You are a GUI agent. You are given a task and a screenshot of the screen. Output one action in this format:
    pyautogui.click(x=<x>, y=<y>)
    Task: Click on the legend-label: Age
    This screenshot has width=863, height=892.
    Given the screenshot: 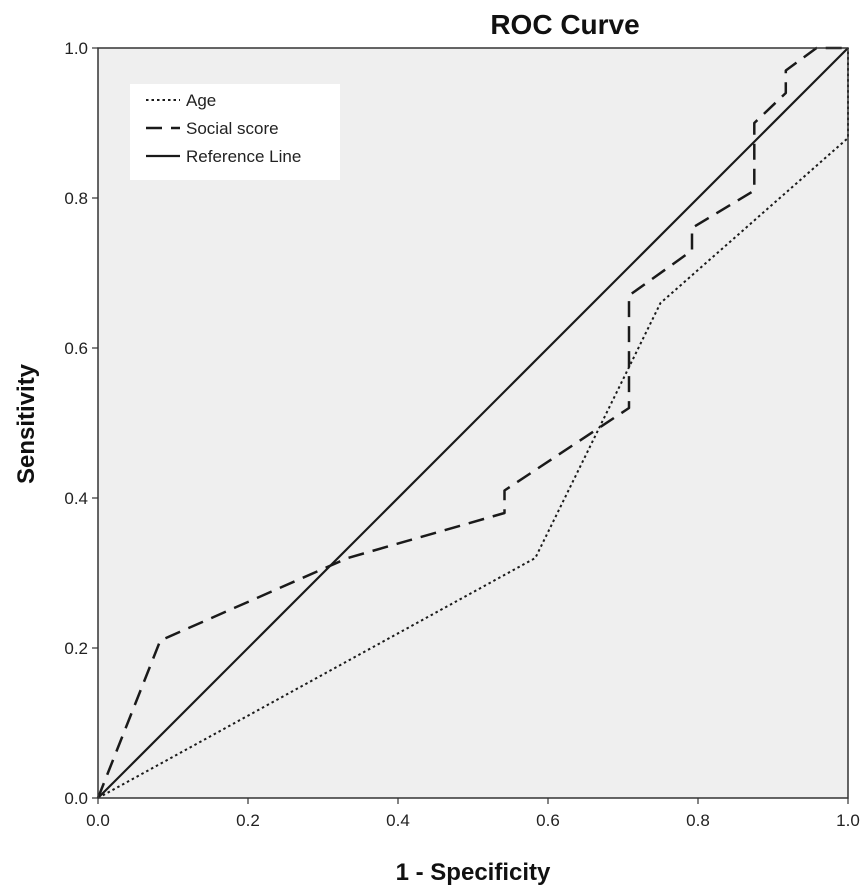 What is the action you would take?
    pyautogui.click(x=201, y=100)
    